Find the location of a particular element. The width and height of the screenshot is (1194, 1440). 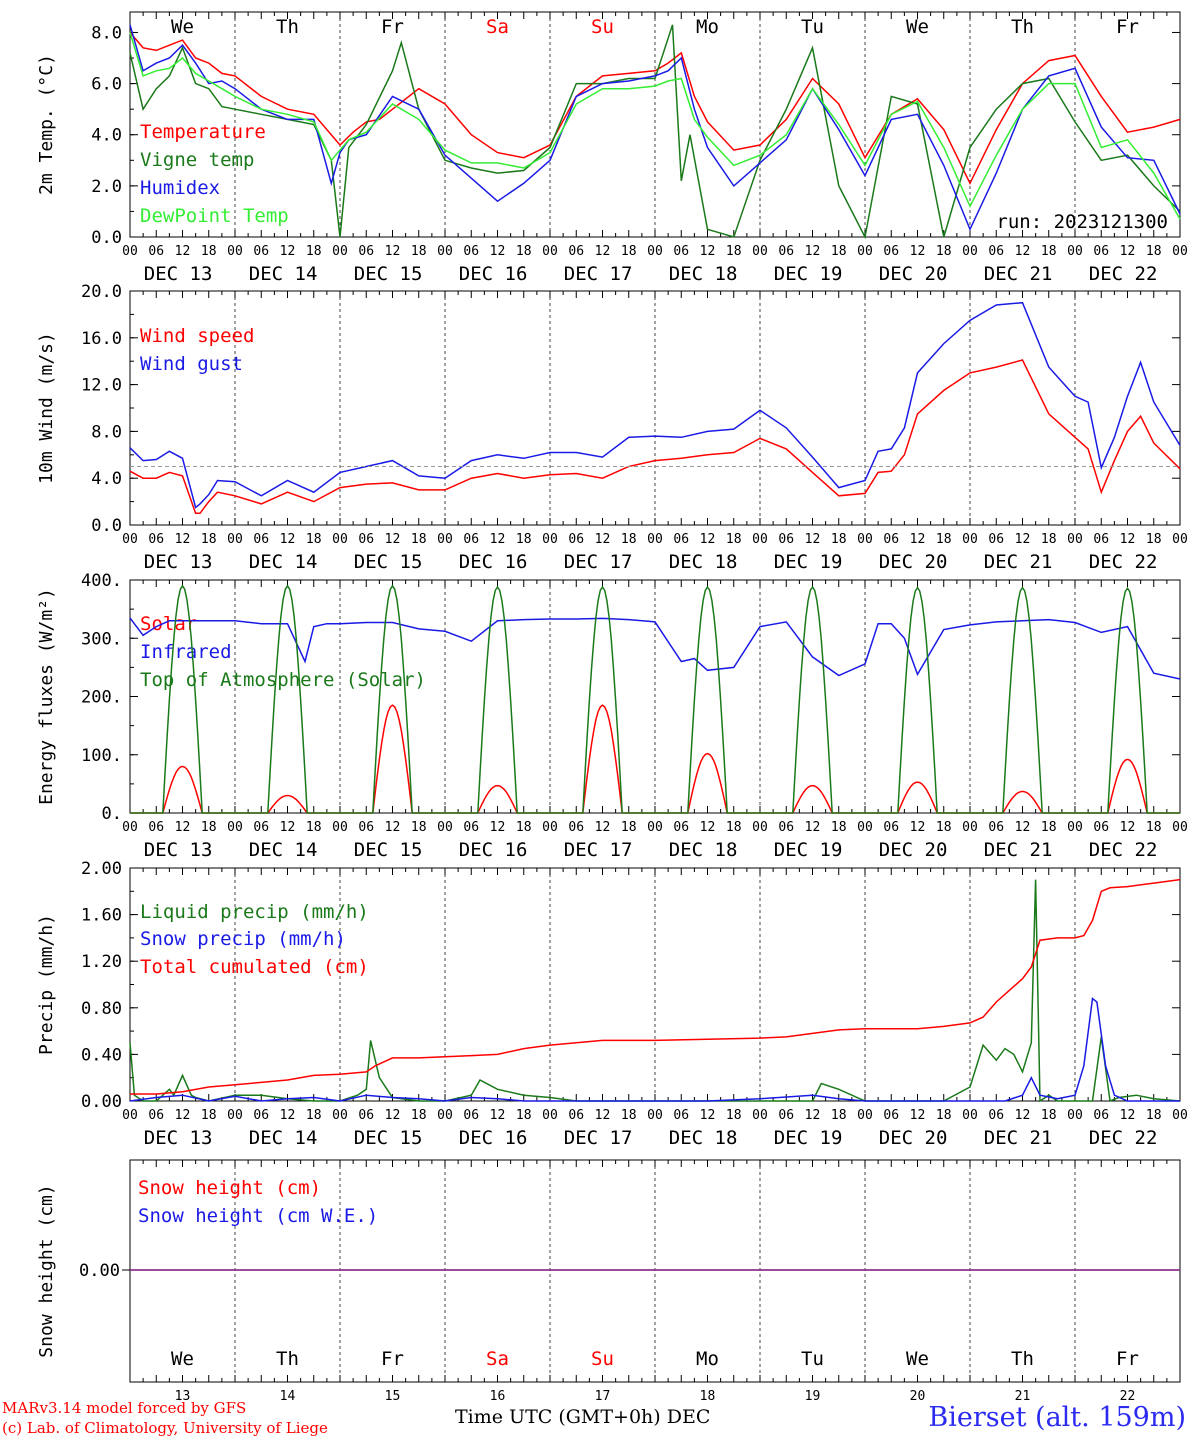

precip-date-label: DEC 20 is located at coordinates (913, 1138).